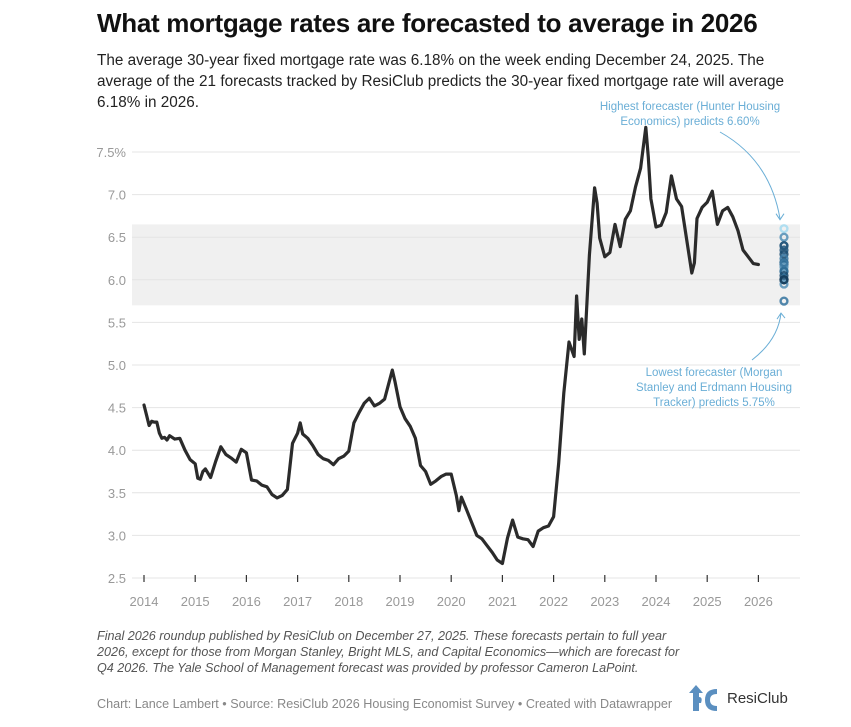 The width and height of the screenshot is (851, 727). What do you see at coordinates (117, 322) in the screenshot?
I see `y-tick-label: 5.5` at bounding box center [117, 322].